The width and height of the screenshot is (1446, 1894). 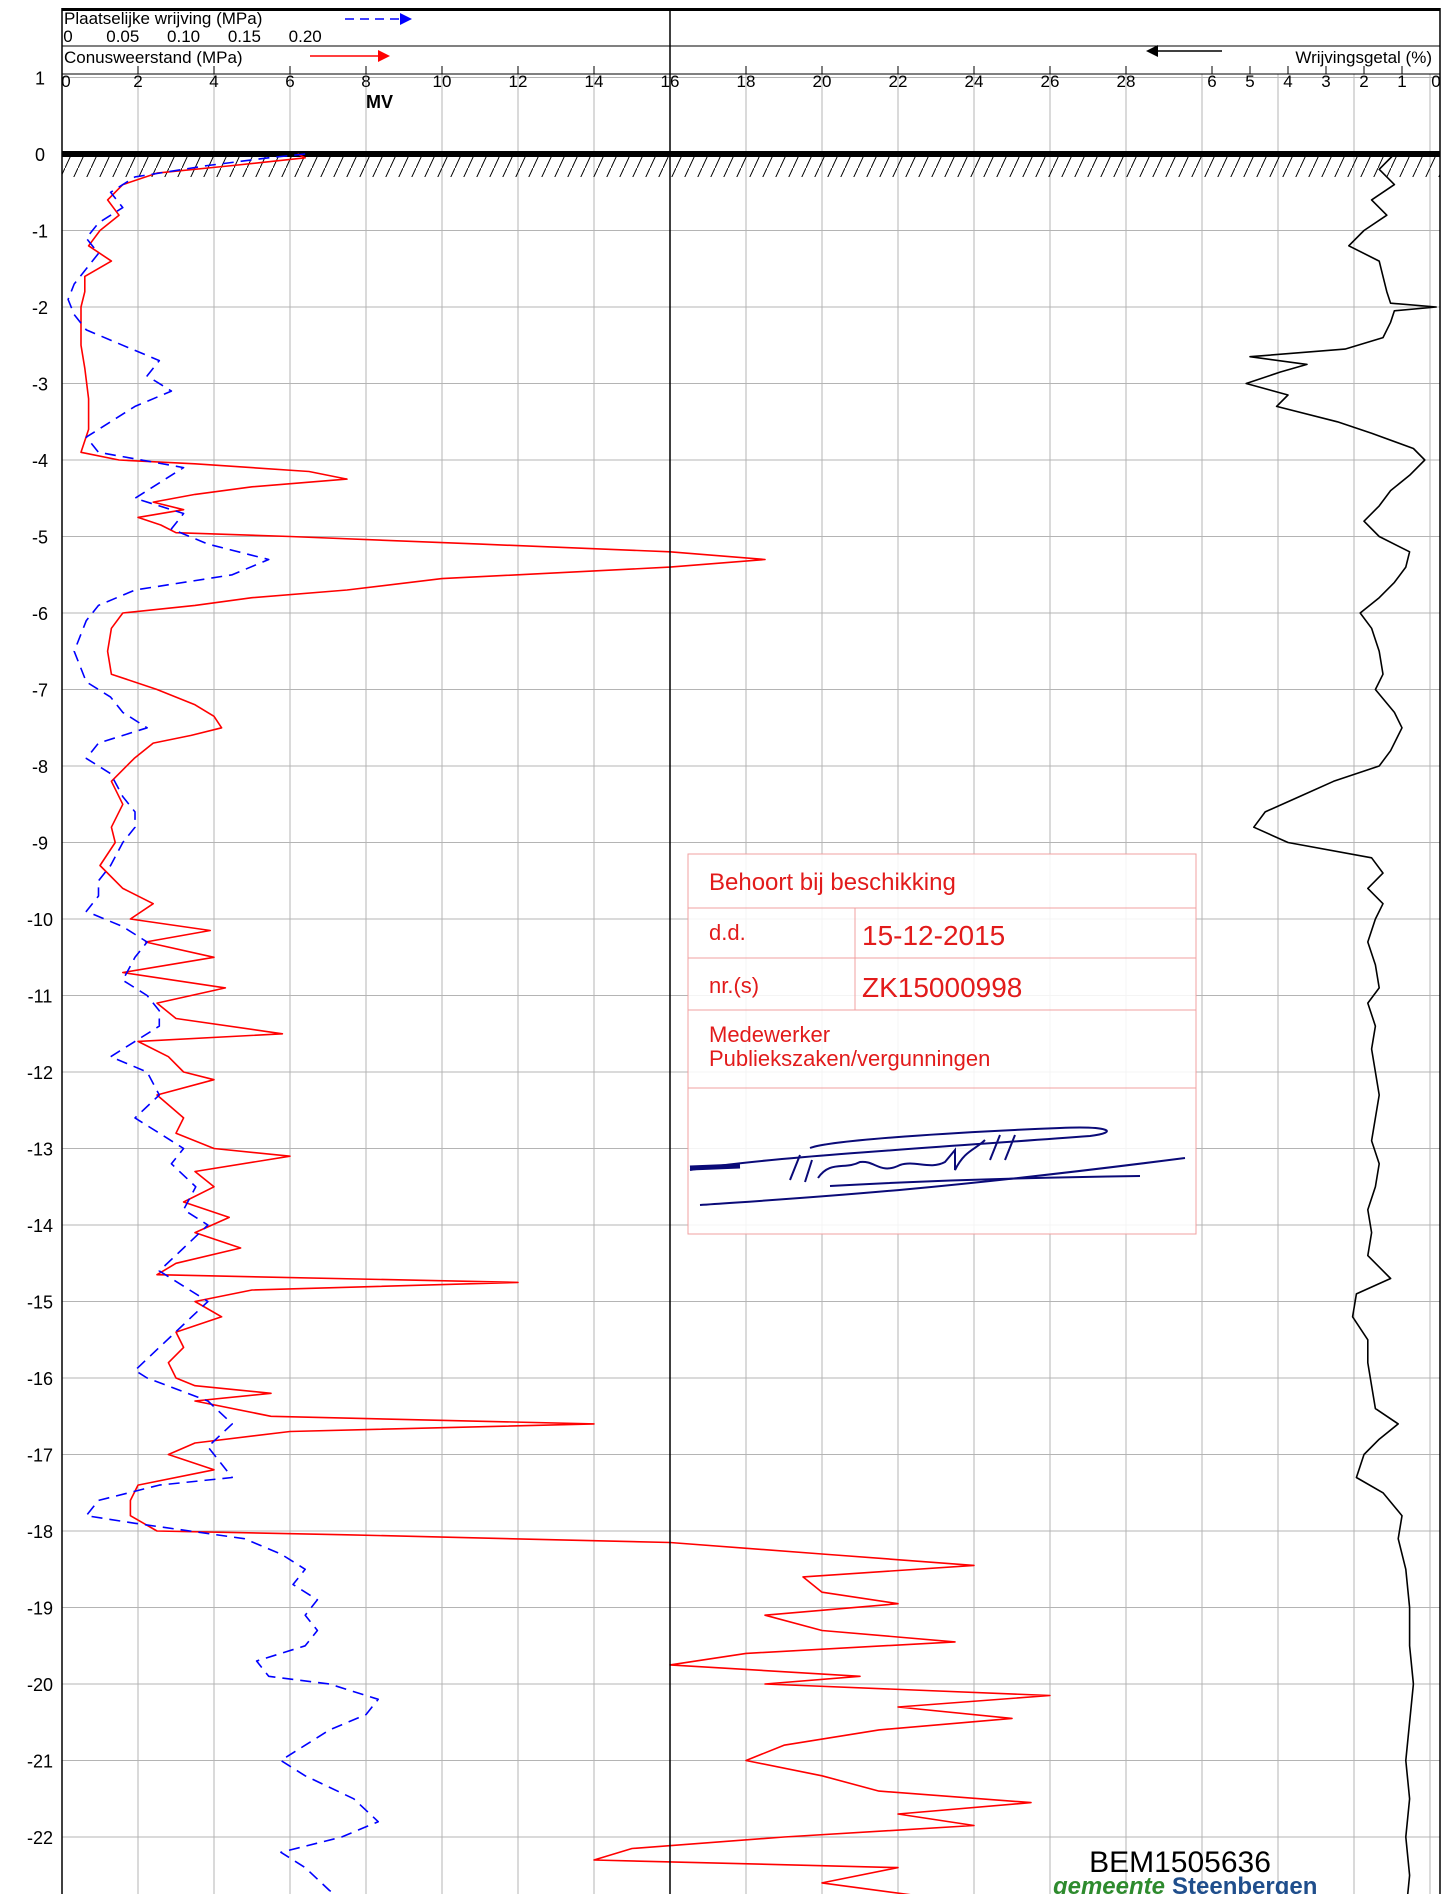 What do you see at coordinates (40, 1762) in the screenshot?
I see `depth-tick-label: -21` at bounding box center [40, 1762].